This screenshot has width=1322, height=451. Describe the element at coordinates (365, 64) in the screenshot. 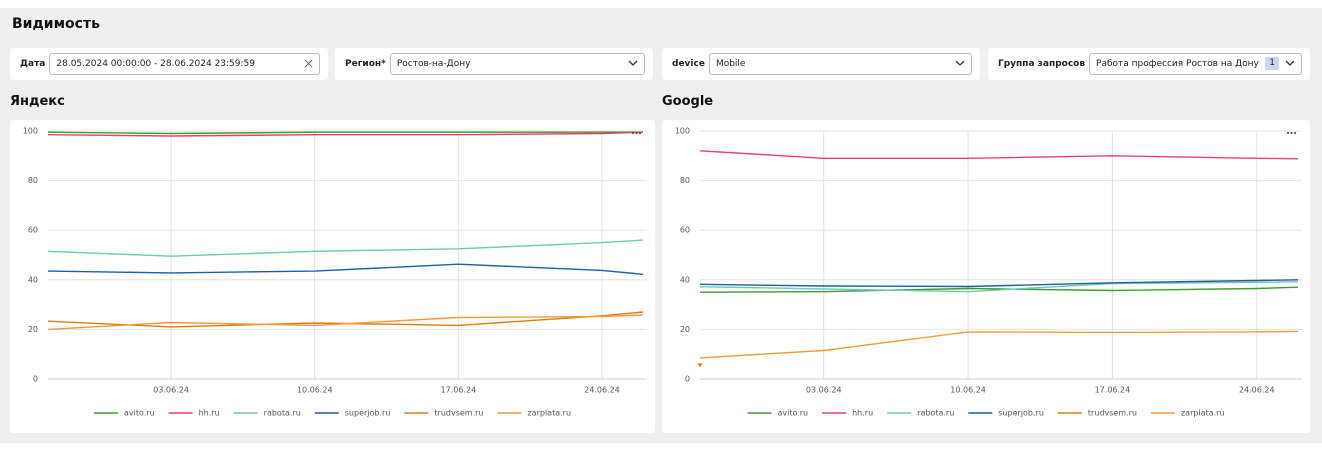

I see `filter-label: Регион*` at that location.